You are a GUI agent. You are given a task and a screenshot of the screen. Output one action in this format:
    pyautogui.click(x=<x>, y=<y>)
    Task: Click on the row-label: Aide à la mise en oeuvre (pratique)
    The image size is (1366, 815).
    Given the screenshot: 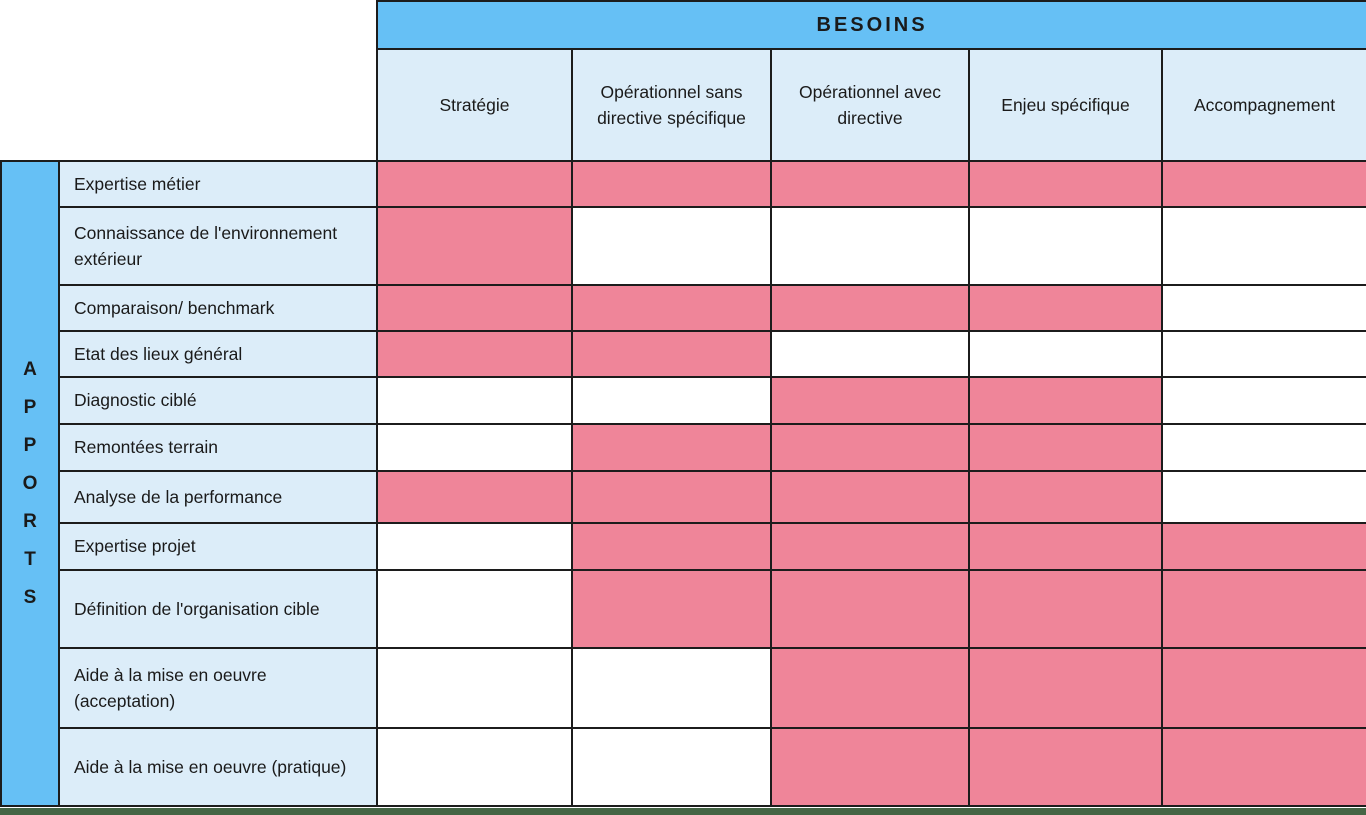 What is the action you would take?
    pyautogui.click(x=218, y=767)
    